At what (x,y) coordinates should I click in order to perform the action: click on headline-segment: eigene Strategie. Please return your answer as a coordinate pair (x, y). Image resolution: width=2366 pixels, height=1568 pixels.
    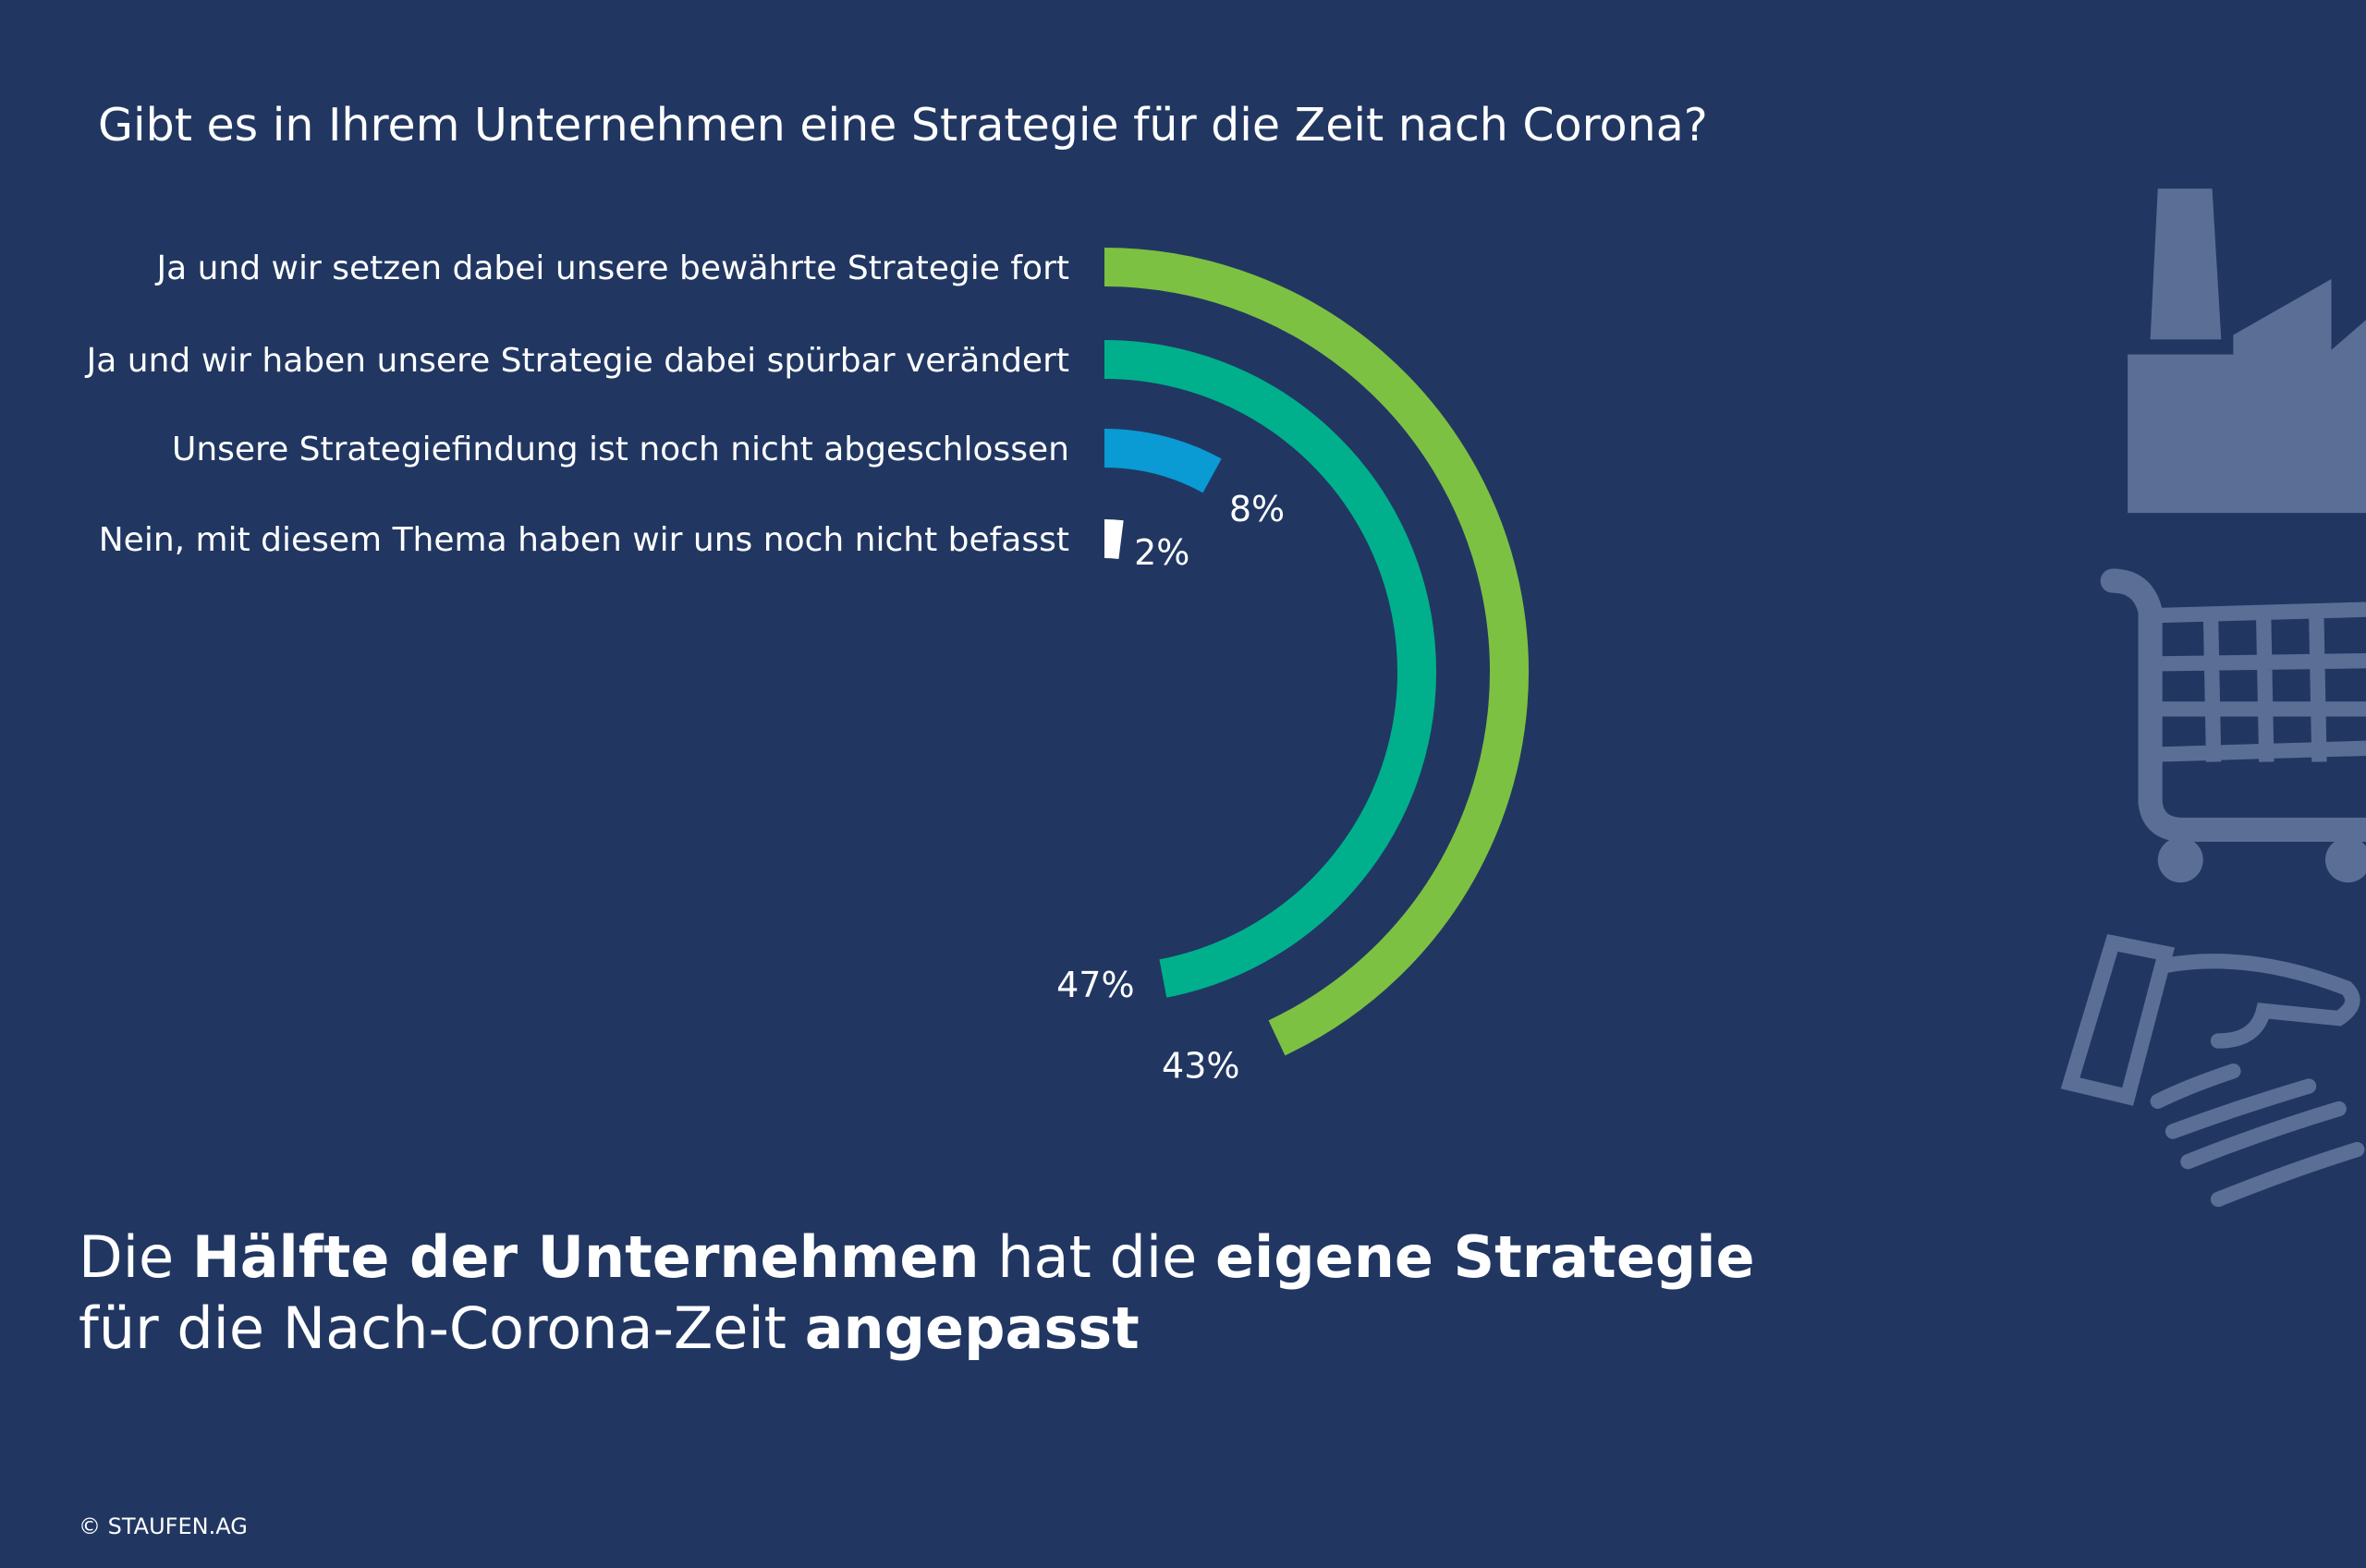
    Looking at the image, I should click on (1485, 1257).